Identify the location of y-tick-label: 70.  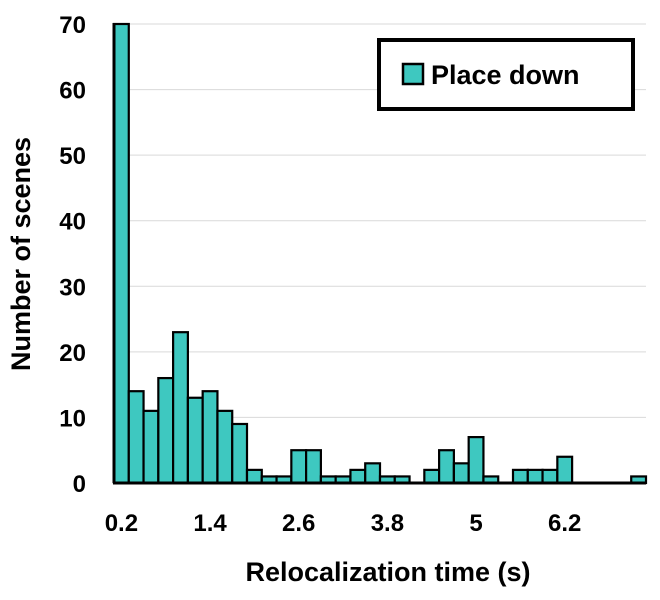
(72, 25).